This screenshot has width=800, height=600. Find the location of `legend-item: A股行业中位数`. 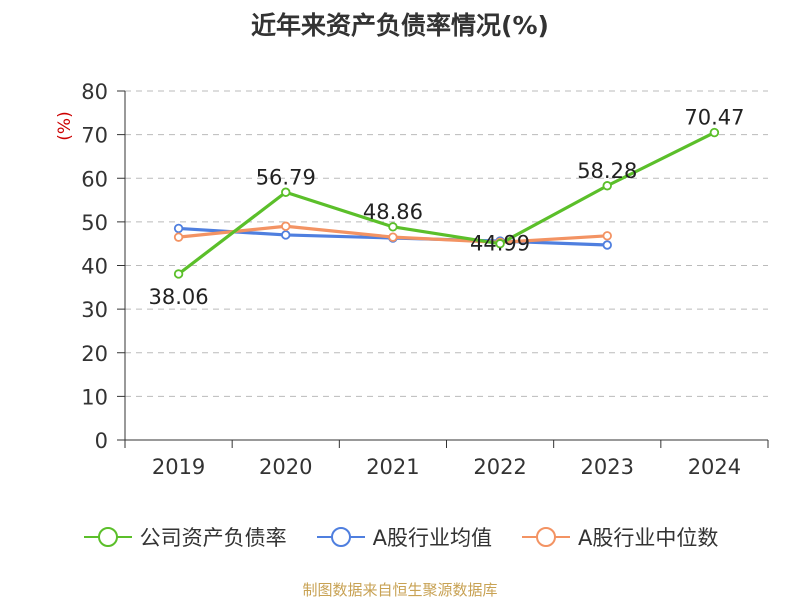

legend-item: A股行业中位数 is located at coordinates (619, 537).